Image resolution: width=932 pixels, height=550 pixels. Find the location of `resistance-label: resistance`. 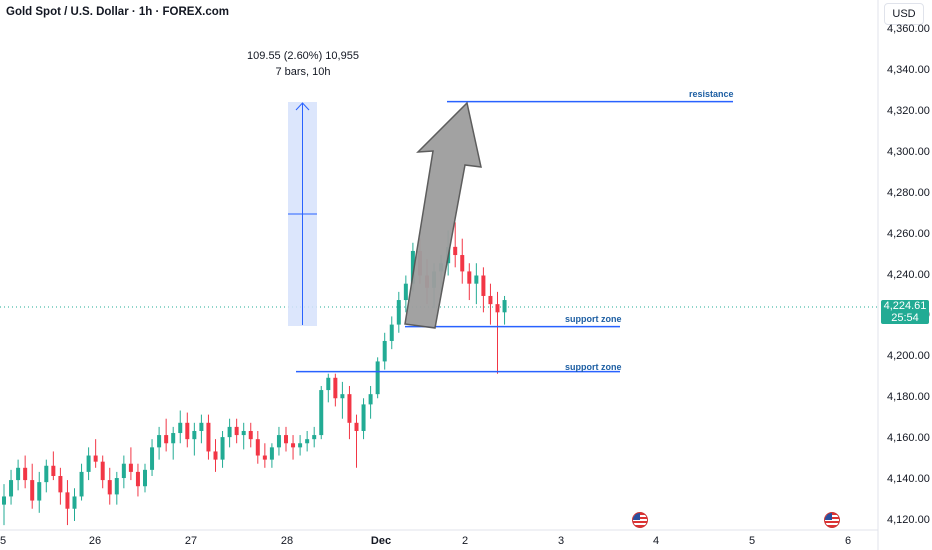

resistance-label: resistance is located at coordinates (711, 94).